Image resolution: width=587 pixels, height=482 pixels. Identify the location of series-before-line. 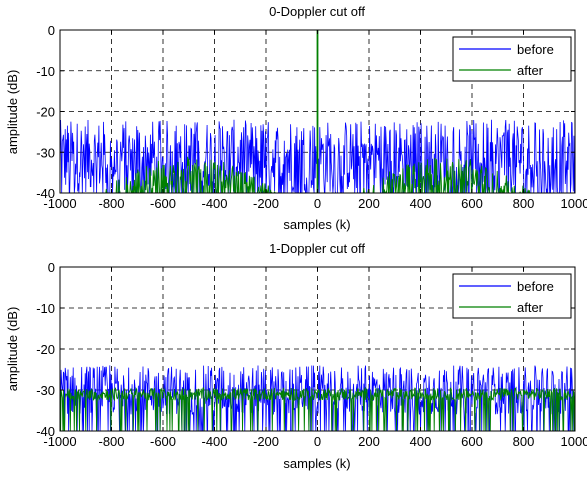
(317, 398).